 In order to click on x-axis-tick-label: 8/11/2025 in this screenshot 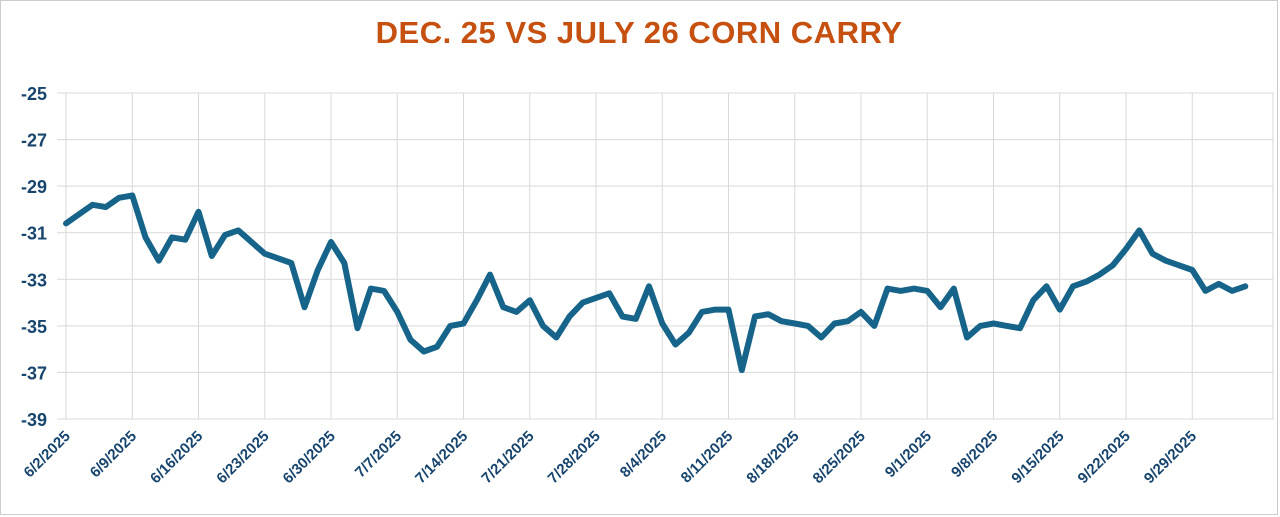, I will do `click(707, 457)`.